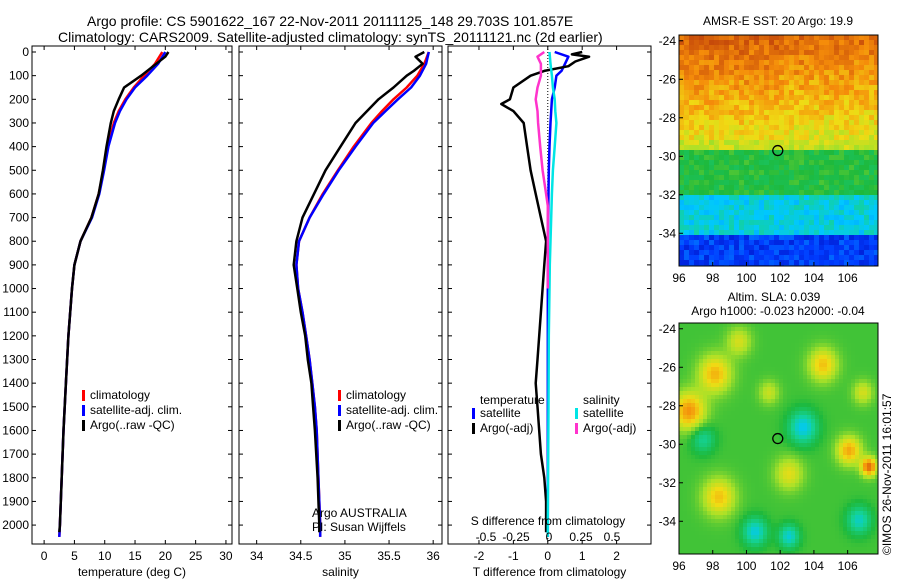 Image resolution: width=900 pixels, height=580 pixels. What do you see at coordinates (15, 430) in the screenshot?
I see `y-tick-label: 1600` at bounding box center [15, 430].